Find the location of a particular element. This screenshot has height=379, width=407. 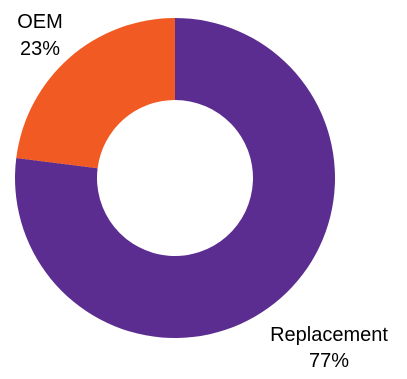

slice-label-replacement-name: Replacement is located at coordinates (329, 335).